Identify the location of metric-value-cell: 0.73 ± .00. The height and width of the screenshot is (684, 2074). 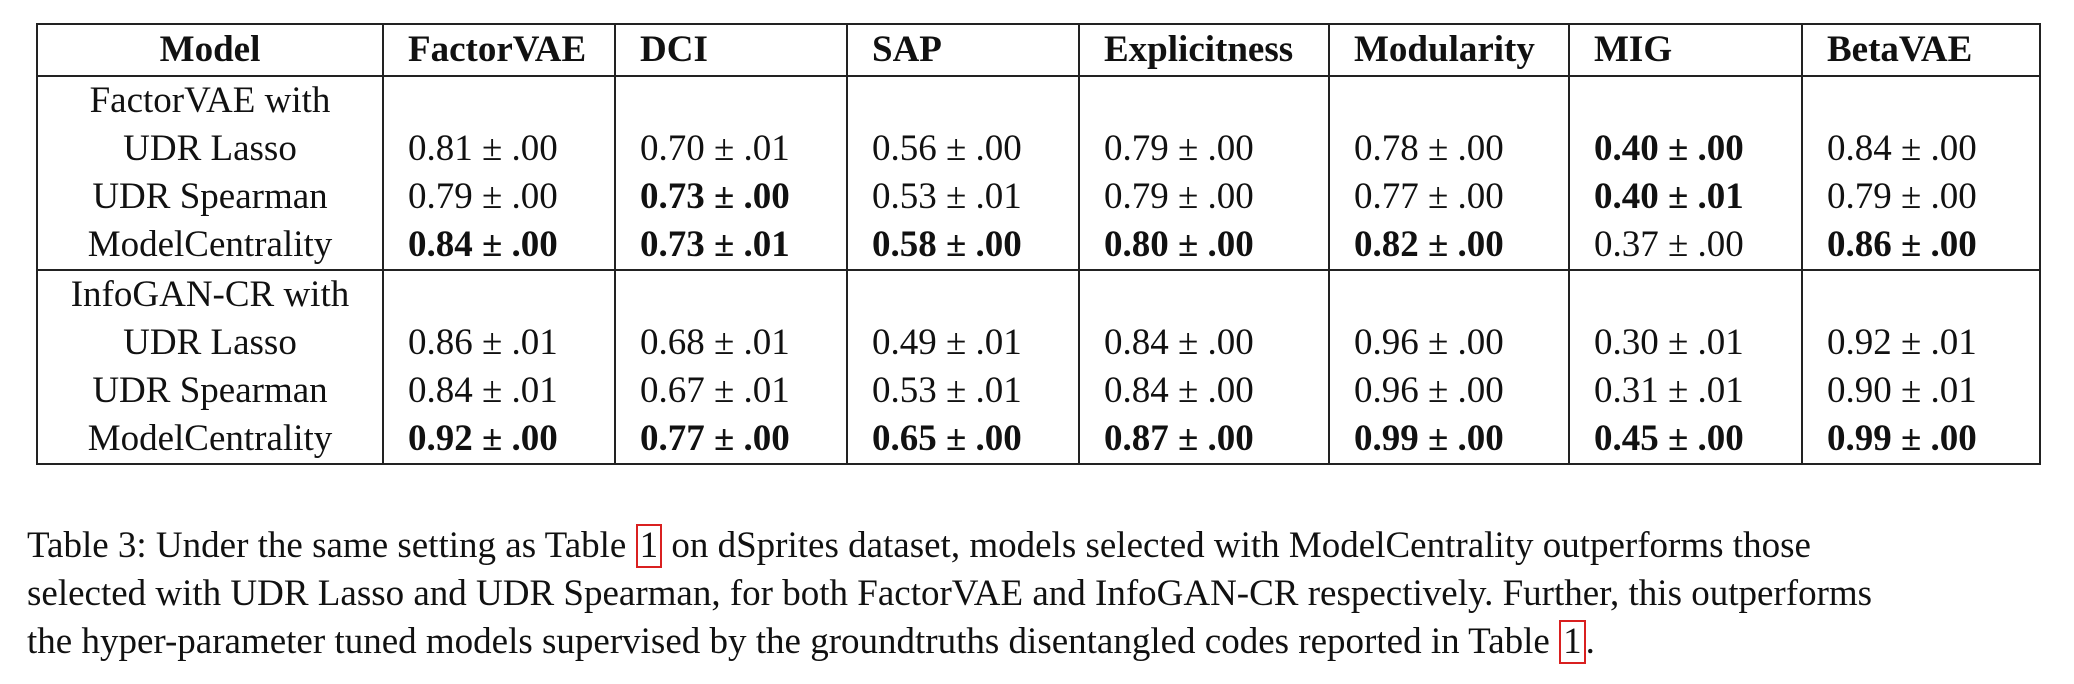
(731, 197).